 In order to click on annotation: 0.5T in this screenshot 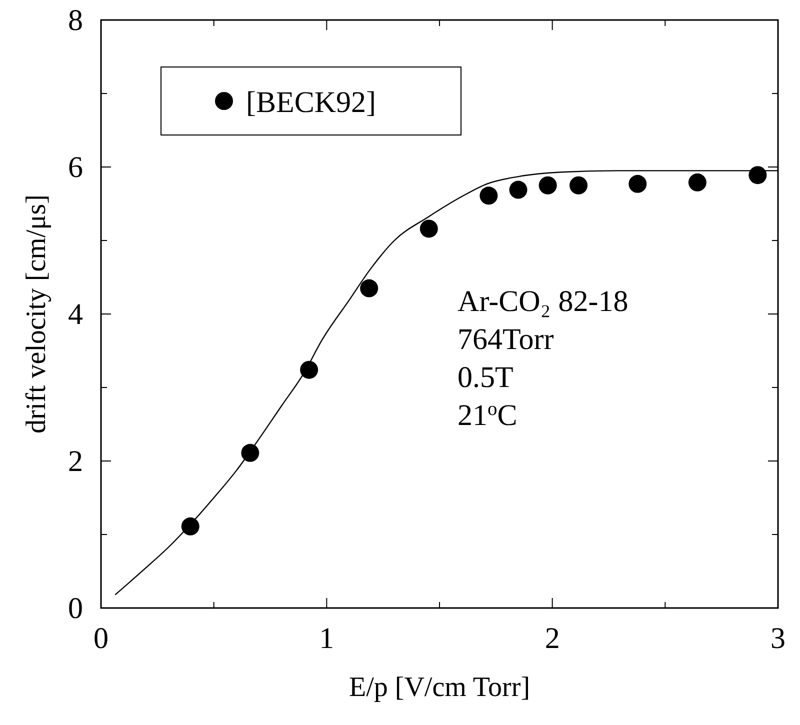, I will do `click(486, 377)`.